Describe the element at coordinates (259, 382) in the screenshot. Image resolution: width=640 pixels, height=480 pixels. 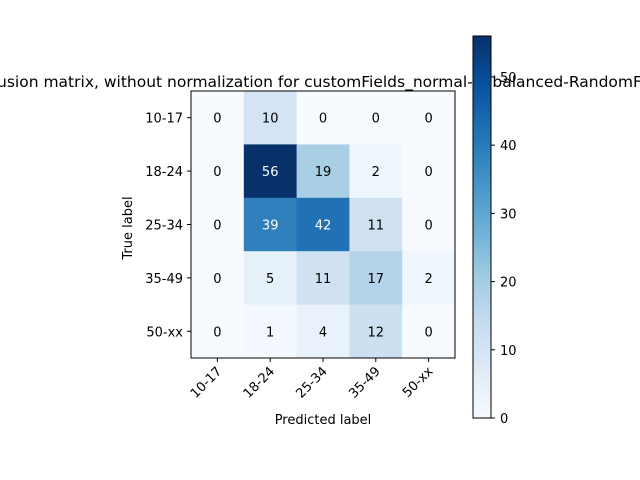
I see `x-tick-label: 18-24` at that location.